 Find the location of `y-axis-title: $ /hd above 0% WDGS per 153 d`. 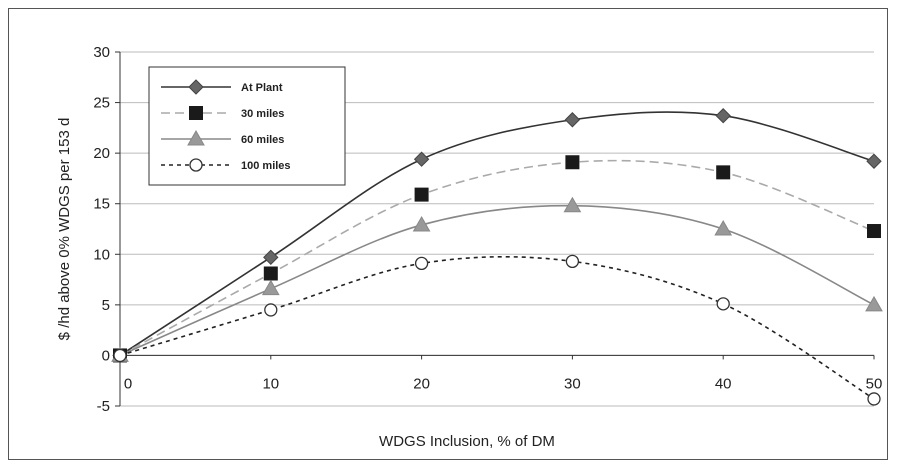

y-axis-title: $ /hd above 0% WDGS per 153 d is located at coordinates (64, 229).